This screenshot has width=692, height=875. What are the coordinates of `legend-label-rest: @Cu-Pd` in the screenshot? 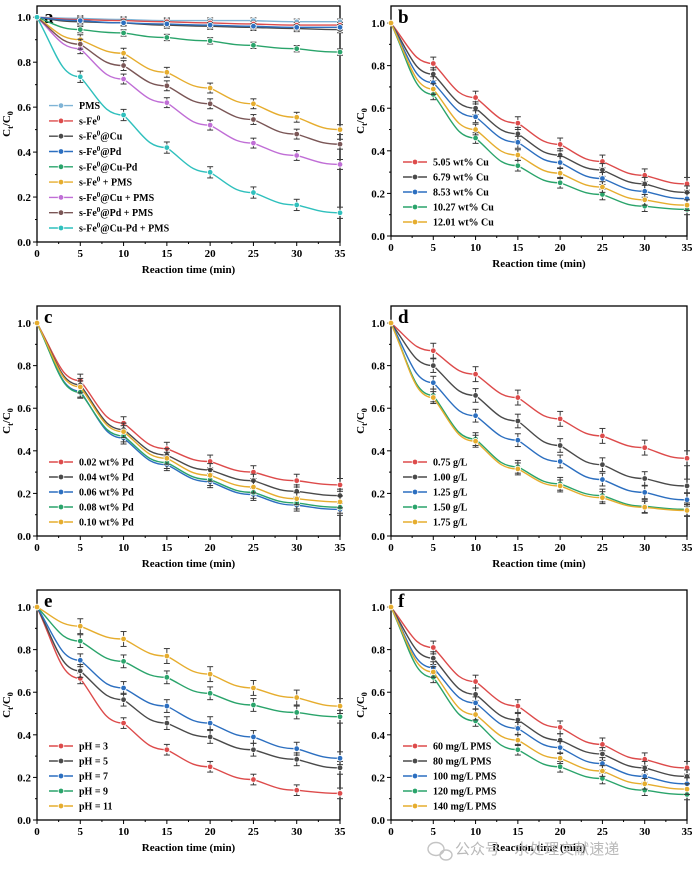 It's located at (119, 167).